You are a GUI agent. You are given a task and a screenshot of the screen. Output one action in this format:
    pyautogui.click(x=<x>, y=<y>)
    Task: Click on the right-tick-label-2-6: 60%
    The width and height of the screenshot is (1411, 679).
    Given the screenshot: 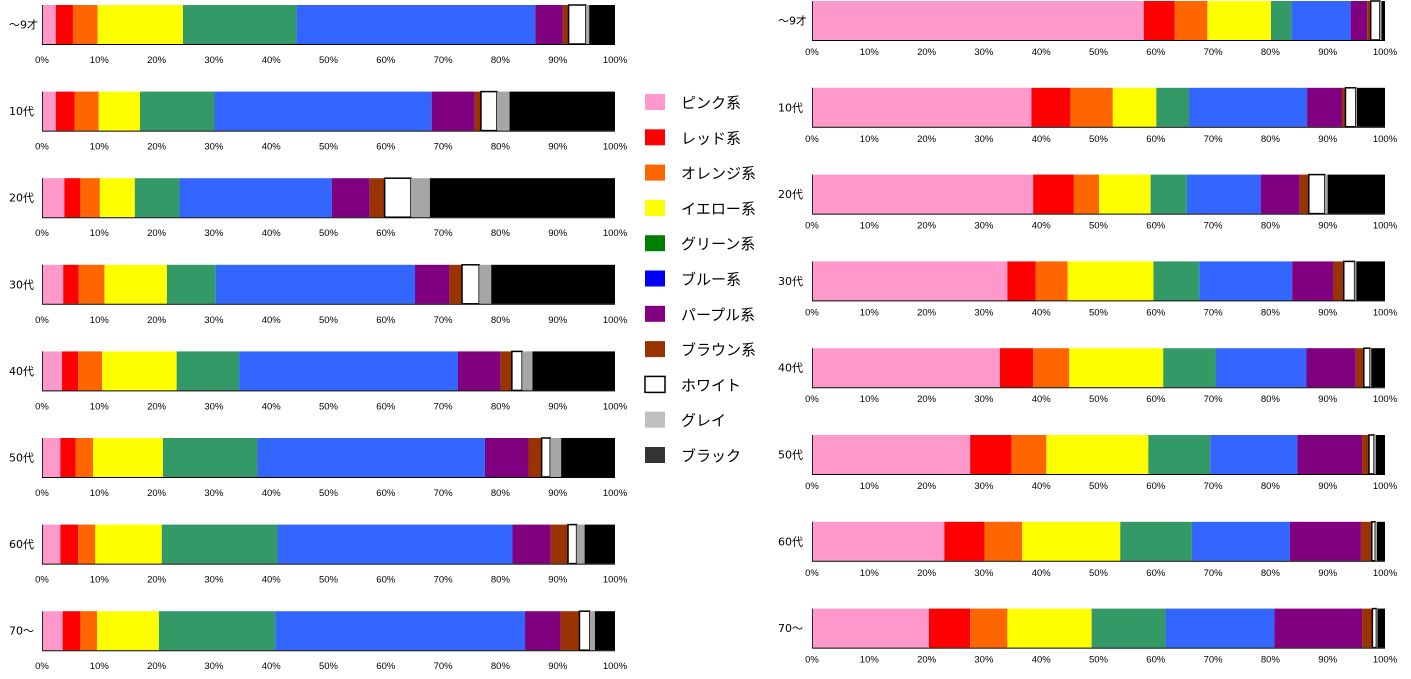 What is the action you would take?
    pyautogui.click(x=1156, y=226)
    